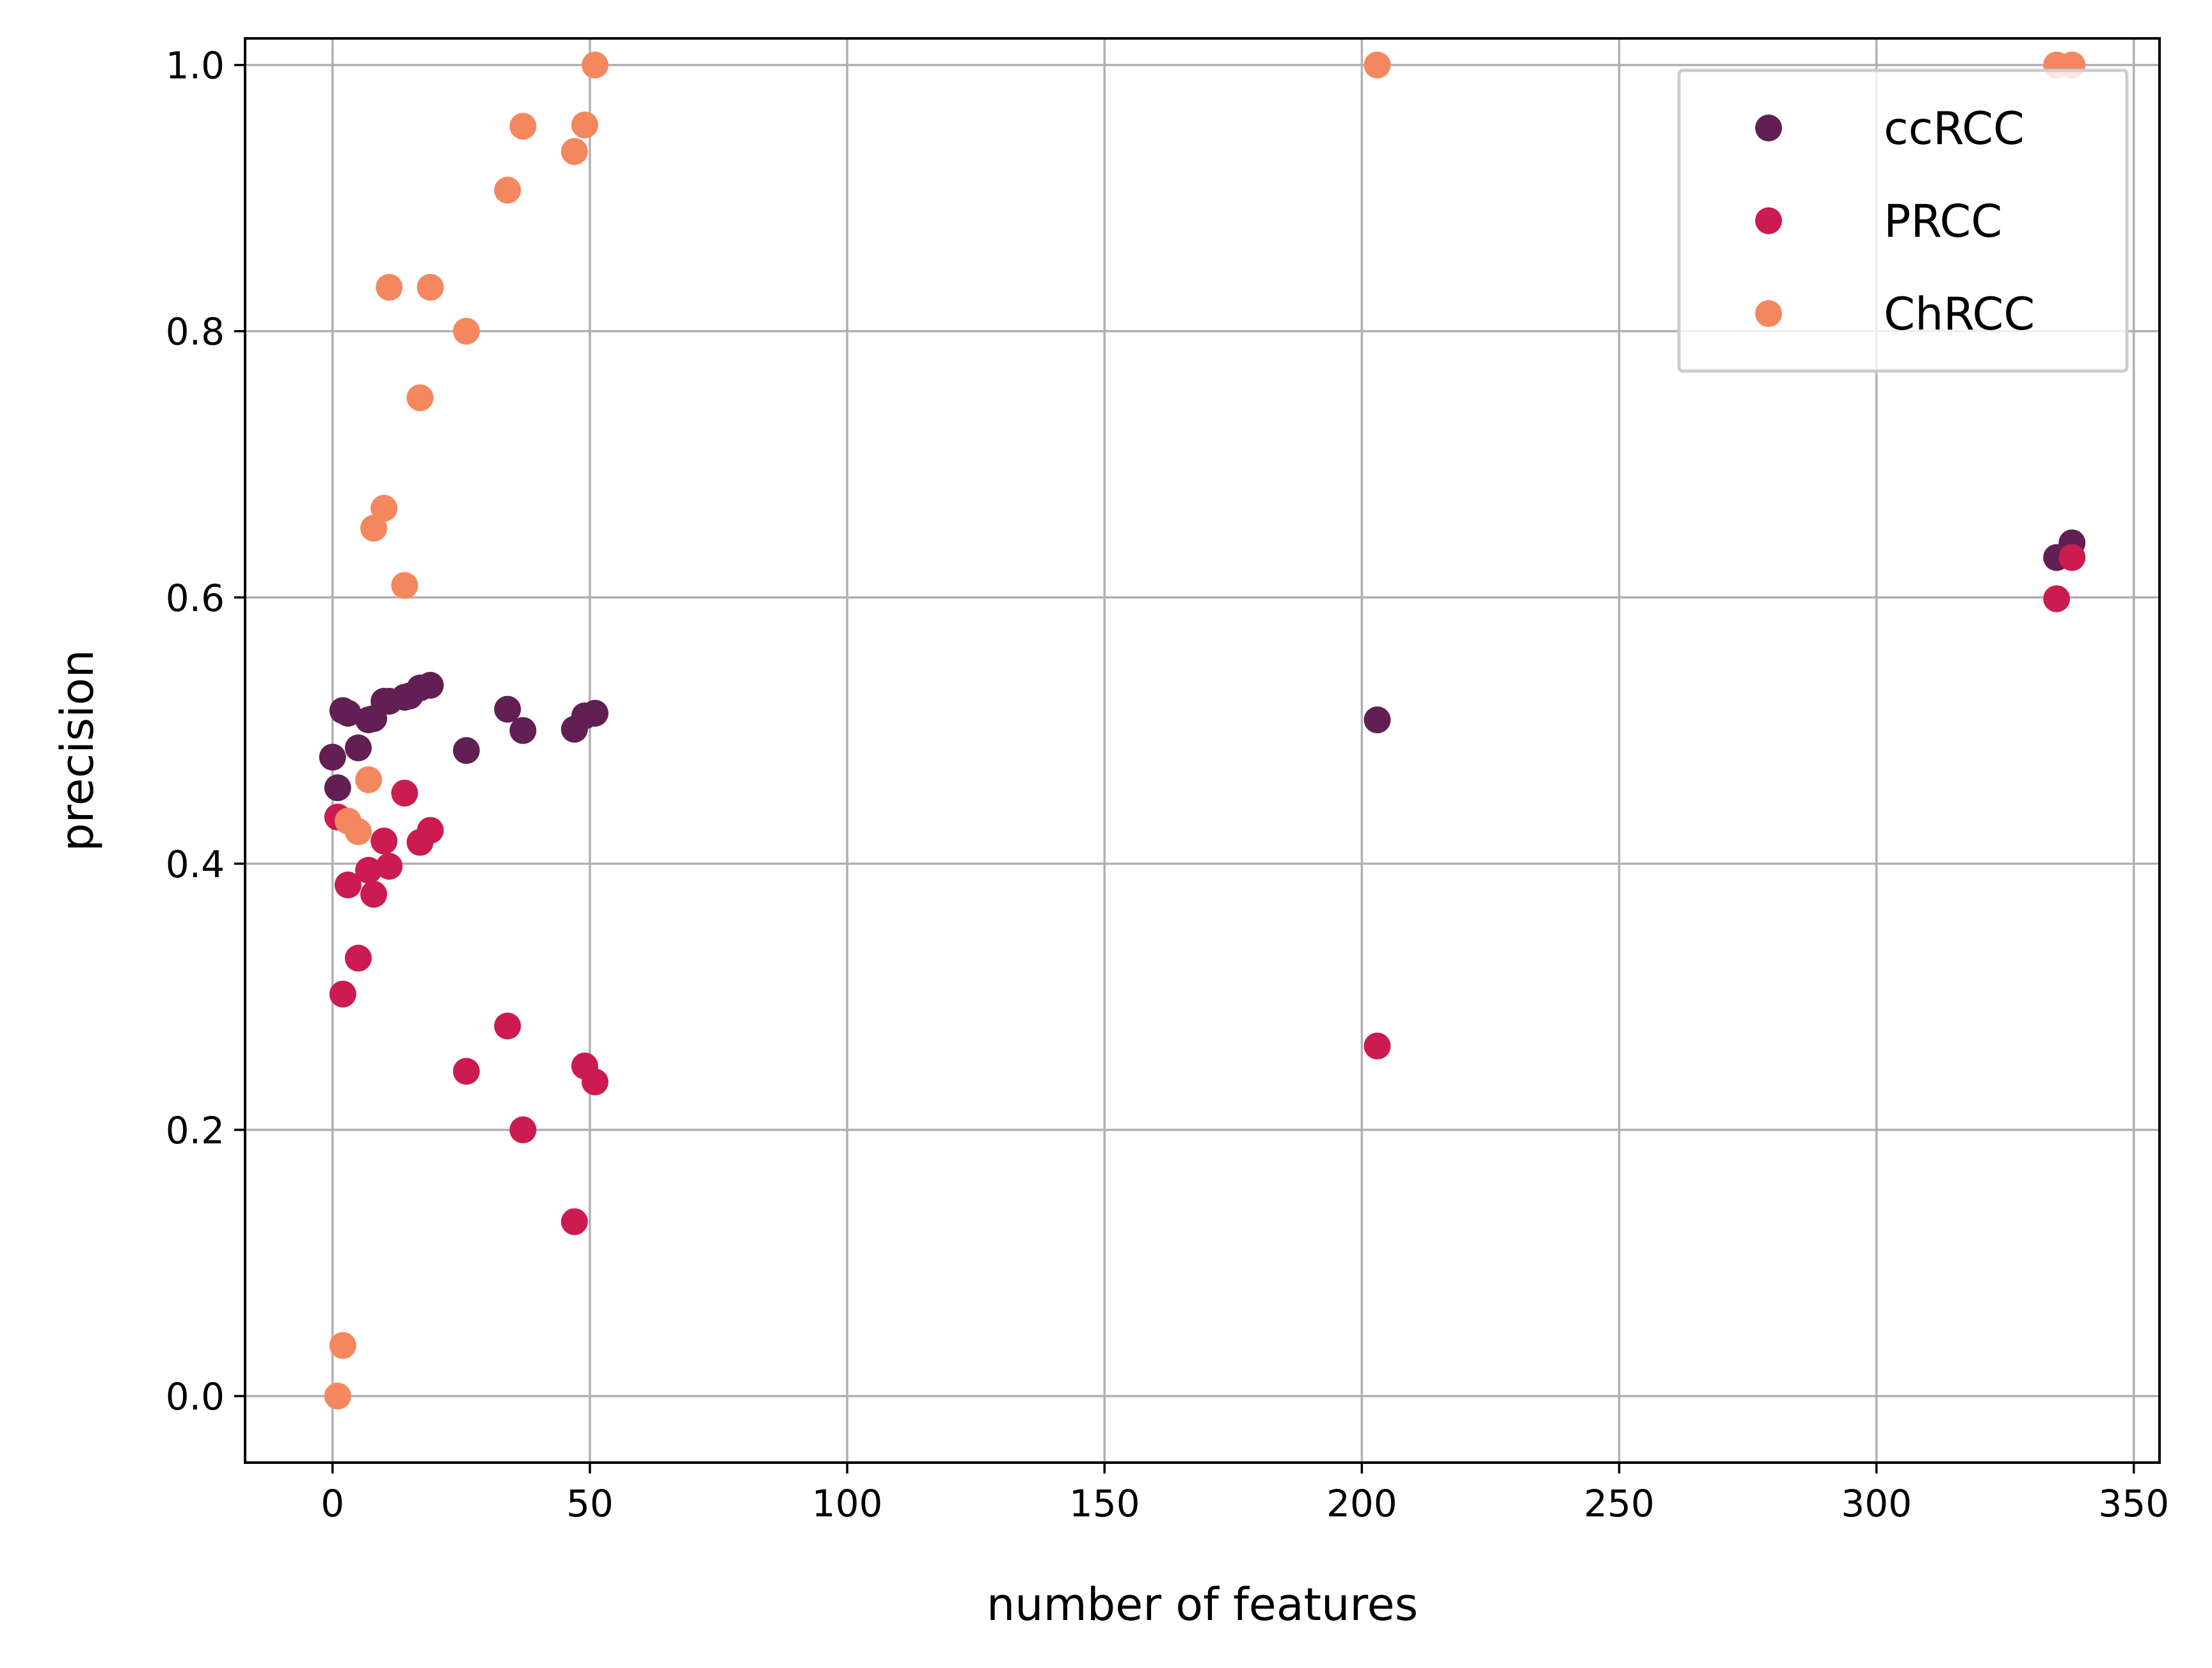 The width and height of the screenshot is (2212, 1668). I want to click on x-tick-label: 50, so click(590, 1503).